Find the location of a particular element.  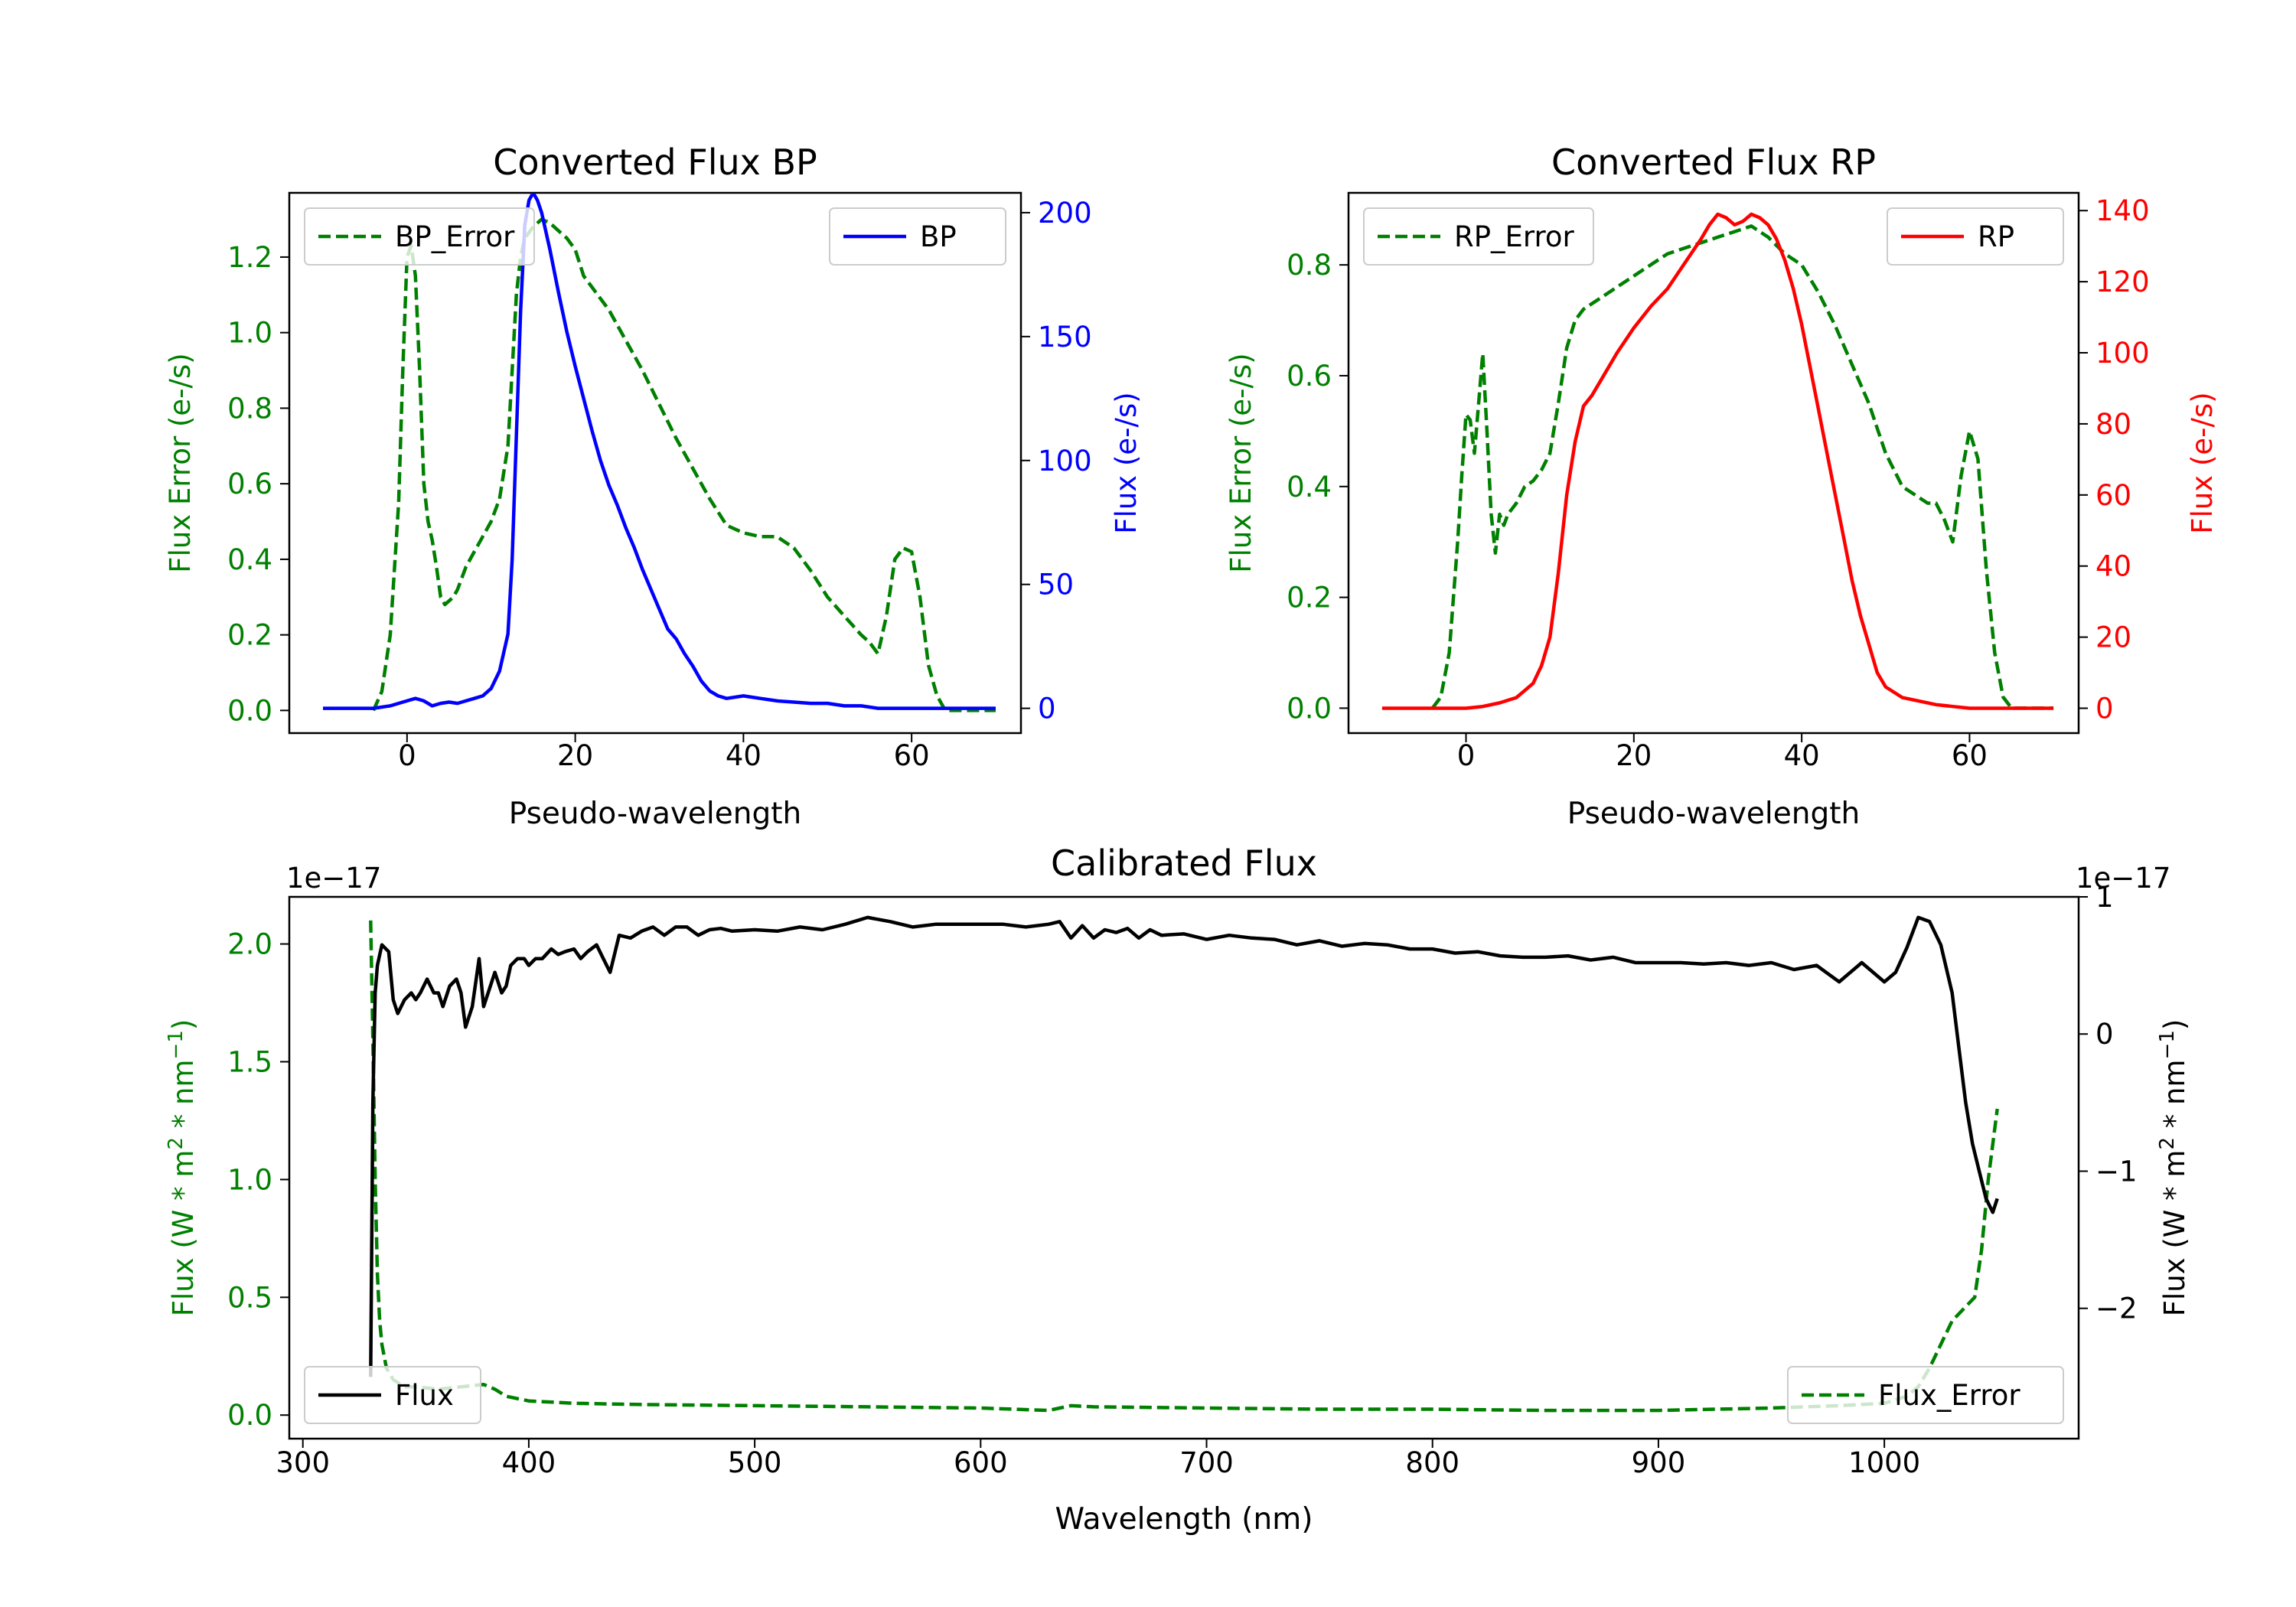

y-right-tick-label: 80 is located at coordinates (2113, 424).